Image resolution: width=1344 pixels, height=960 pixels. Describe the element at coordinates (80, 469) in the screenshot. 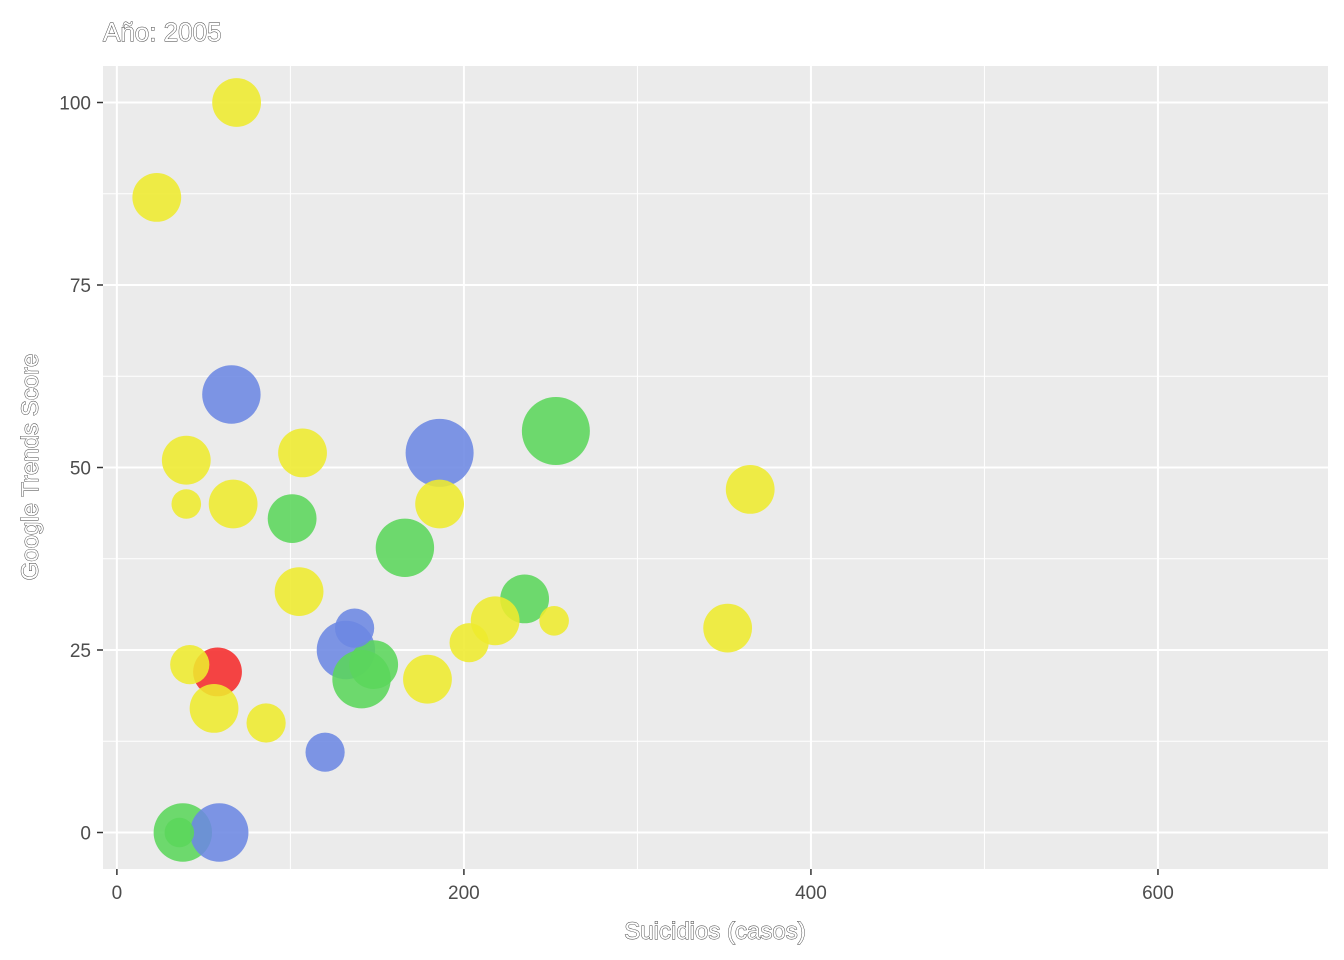

I see `y-tick-label: 50` at that location.